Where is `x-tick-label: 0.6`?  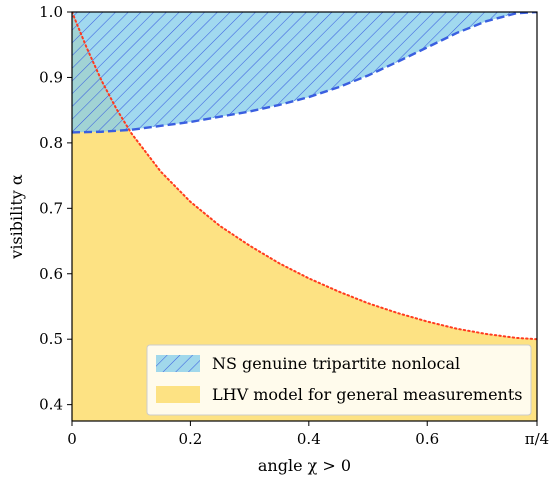
x-tick-label: 0.6 is located at coordinates (427, 439).